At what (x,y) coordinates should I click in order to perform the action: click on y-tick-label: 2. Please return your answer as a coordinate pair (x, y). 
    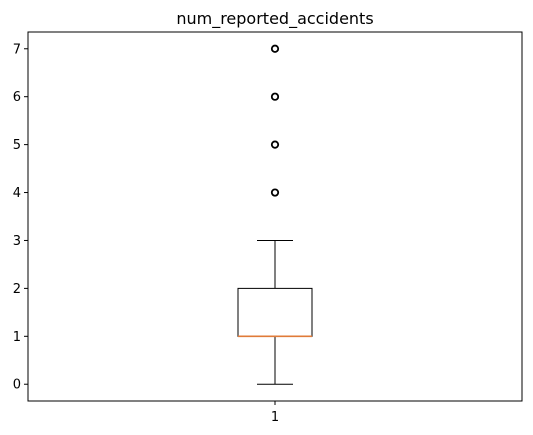
    Looking at the image, I should click on (17, 289).